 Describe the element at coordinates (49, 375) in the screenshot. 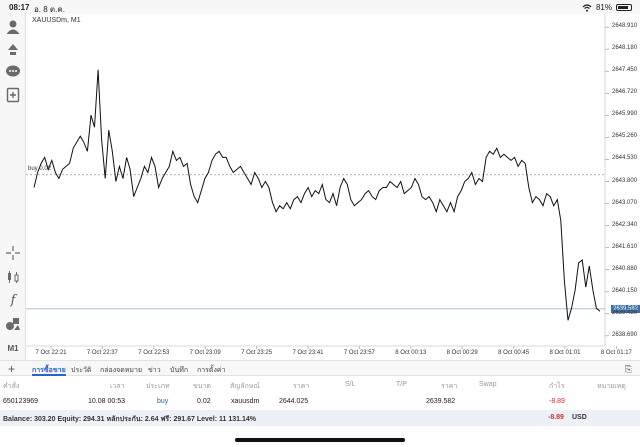

I see `active-tab-indicator` at that location.